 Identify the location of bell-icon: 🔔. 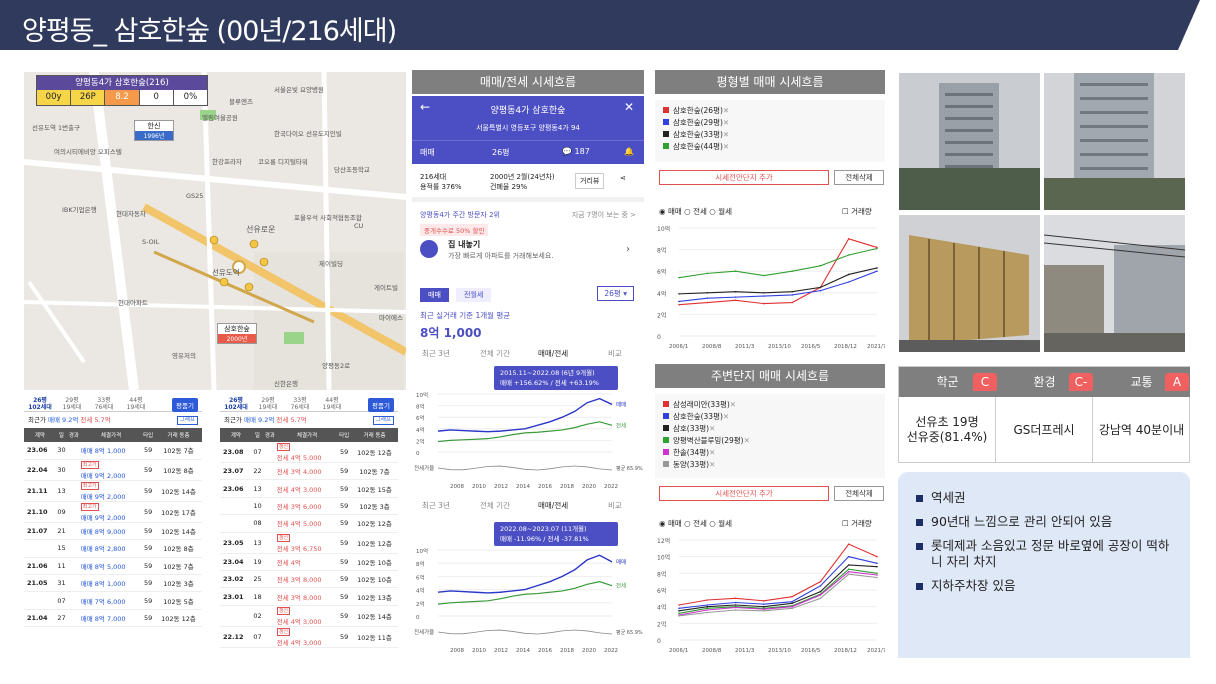
(629, 151).